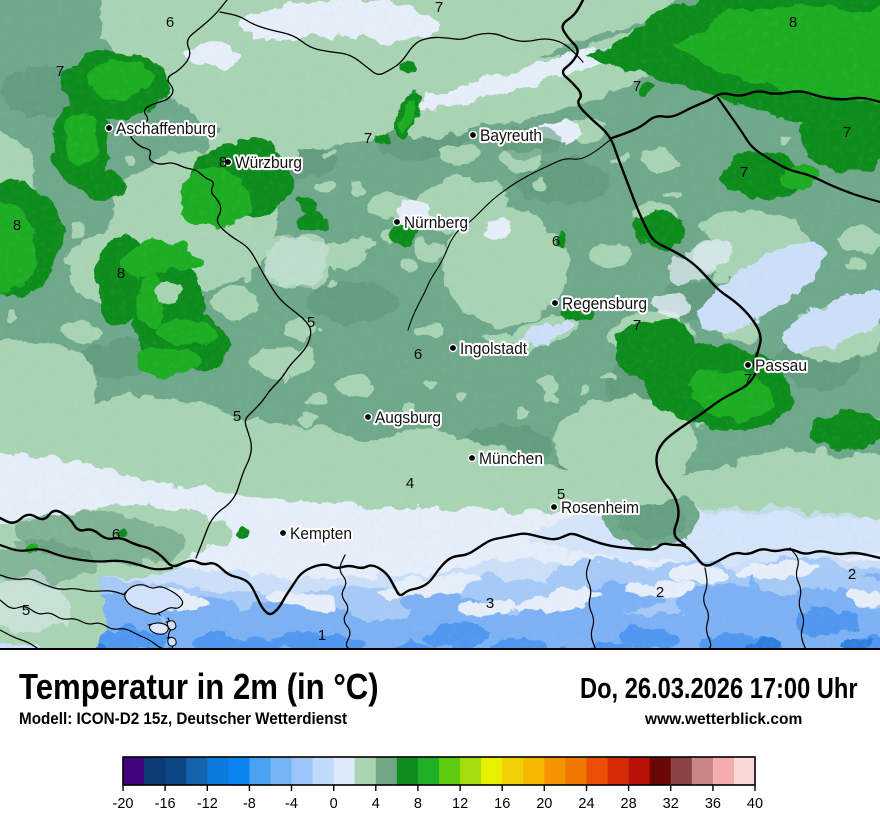 Image resolution: width=880 pixels, height=830 pixels. What do you see at coordinates (207, 804) in the screenshot?
I see `svg-text: -12` at bounding box center [207, 804].